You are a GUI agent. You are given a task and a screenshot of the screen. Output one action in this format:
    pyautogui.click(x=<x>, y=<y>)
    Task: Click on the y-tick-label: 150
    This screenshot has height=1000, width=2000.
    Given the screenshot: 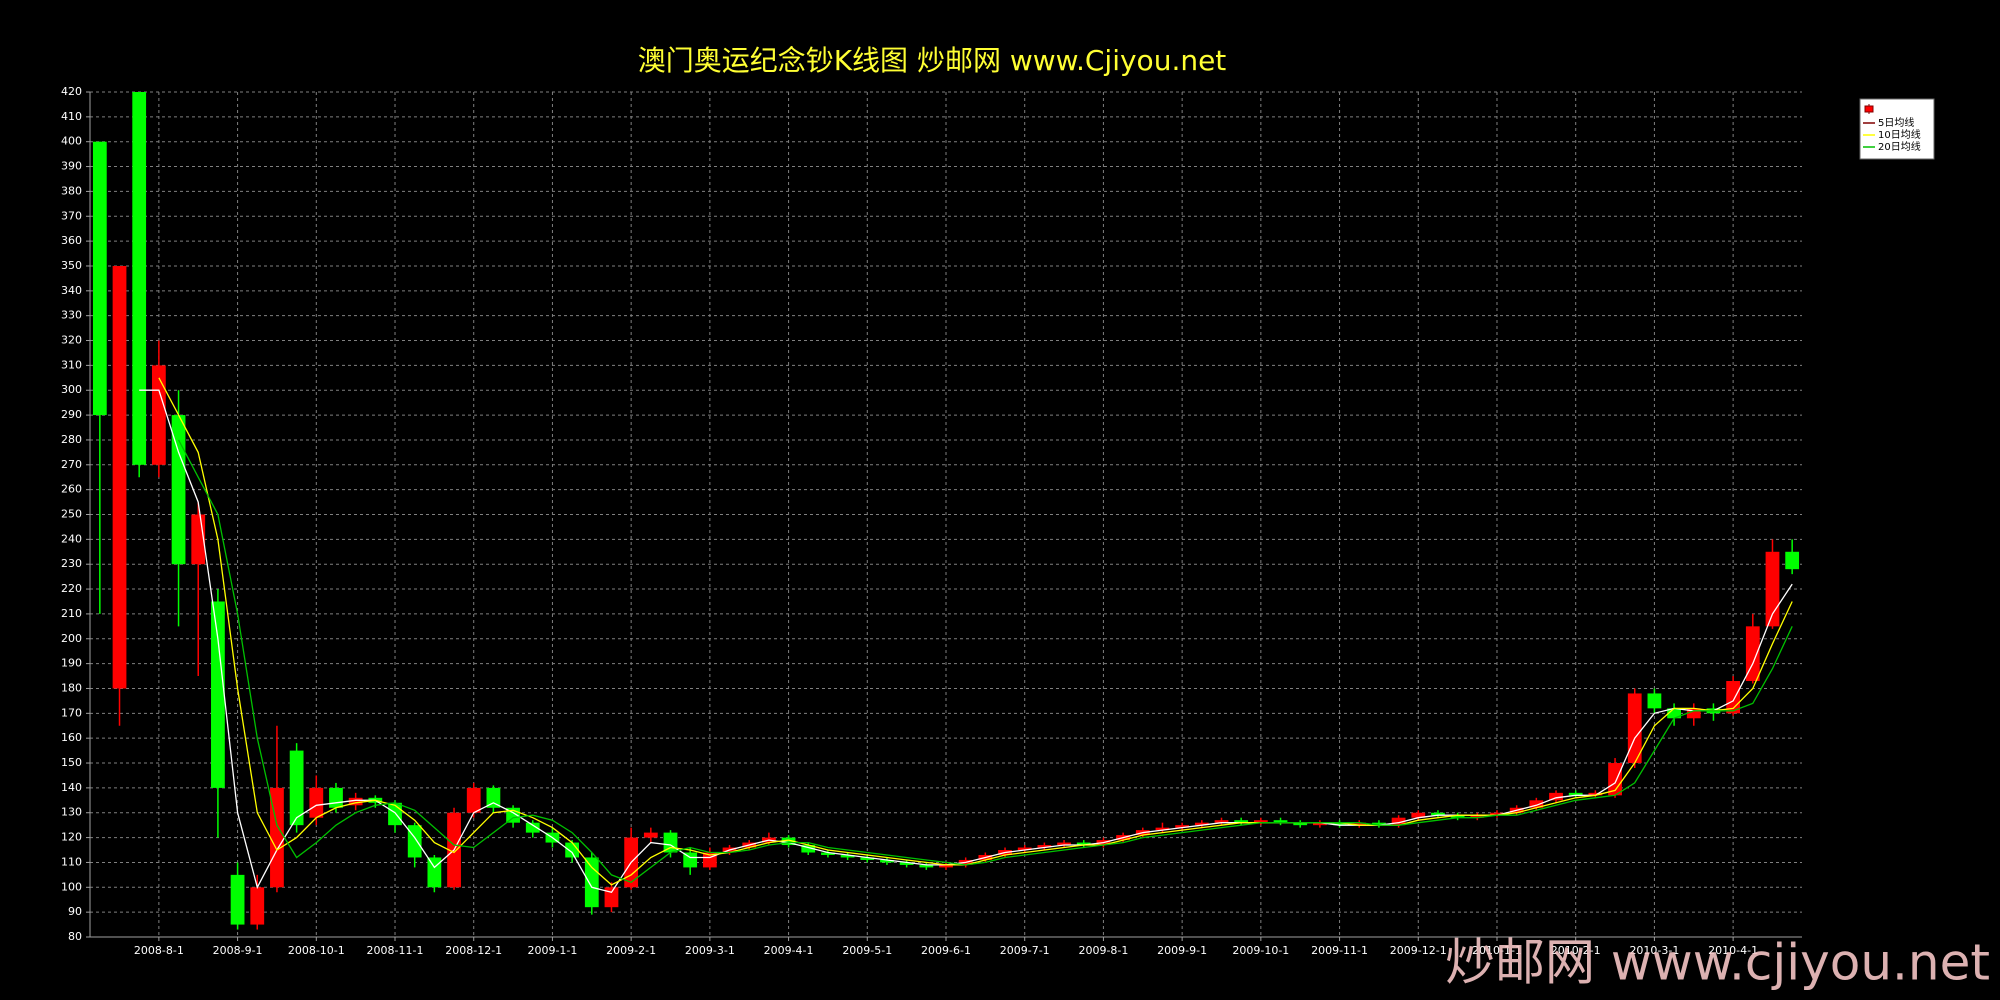 What is the action you would take?
    pyautogui.click(x=71, y=762)
    